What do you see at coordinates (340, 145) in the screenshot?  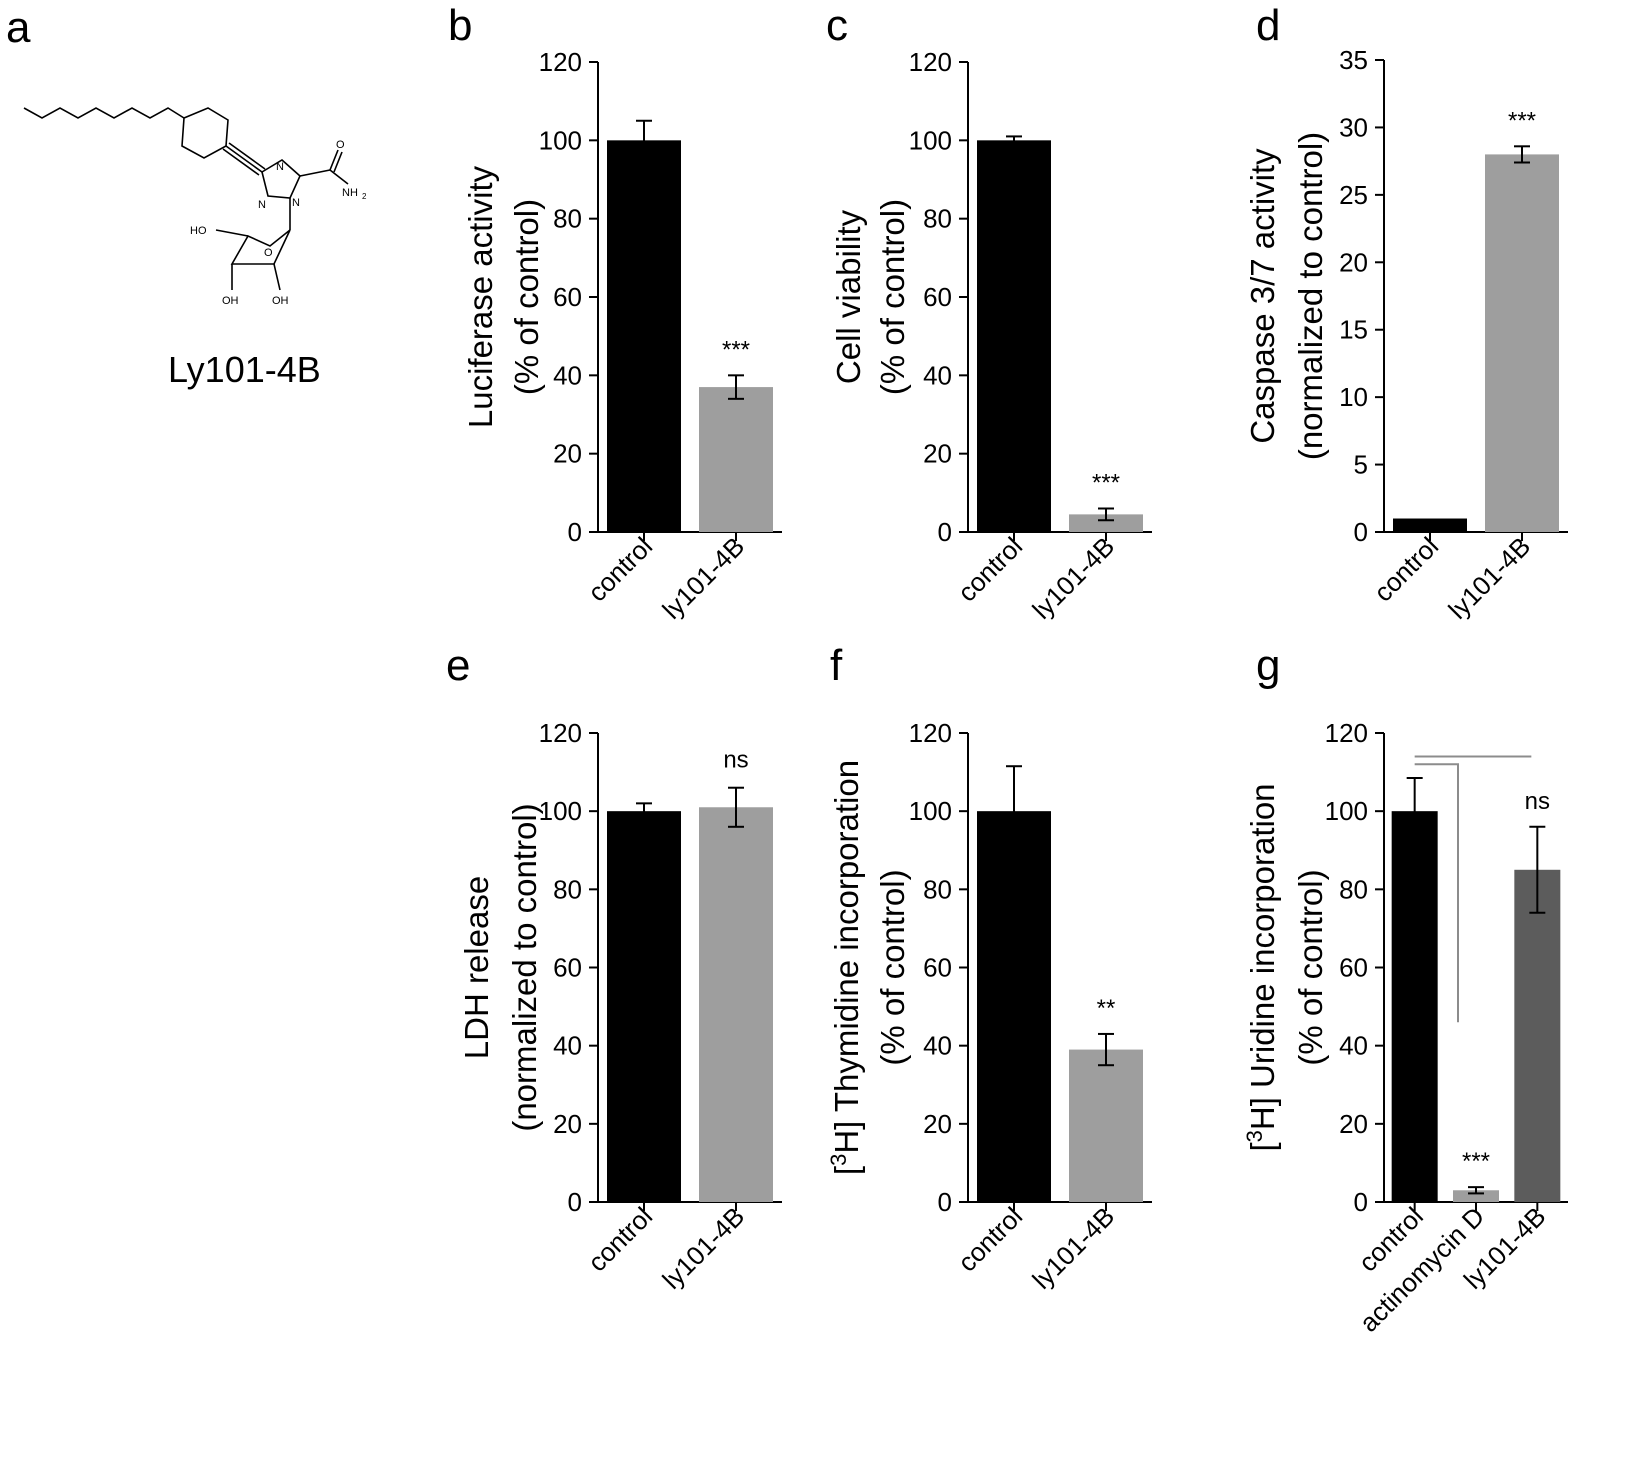 I see `atom-o-amide: O` at bounding box center [340, 145].